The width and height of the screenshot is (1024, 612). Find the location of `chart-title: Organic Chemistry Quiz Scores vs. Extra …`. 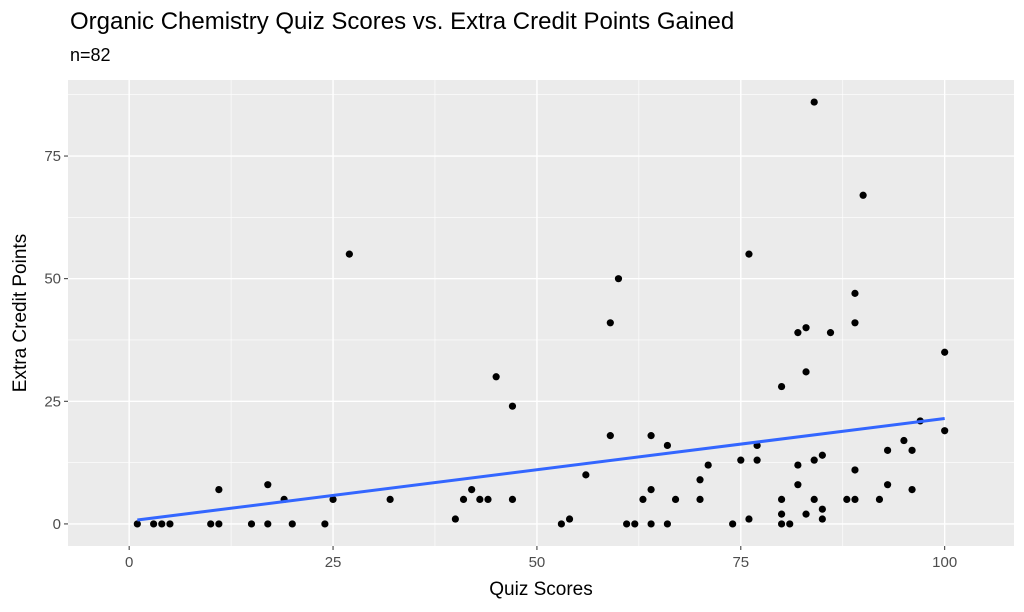

chart-title: Organic Chemistry Quiz Scores vs. Extra … is located at coordinates (402, 21).